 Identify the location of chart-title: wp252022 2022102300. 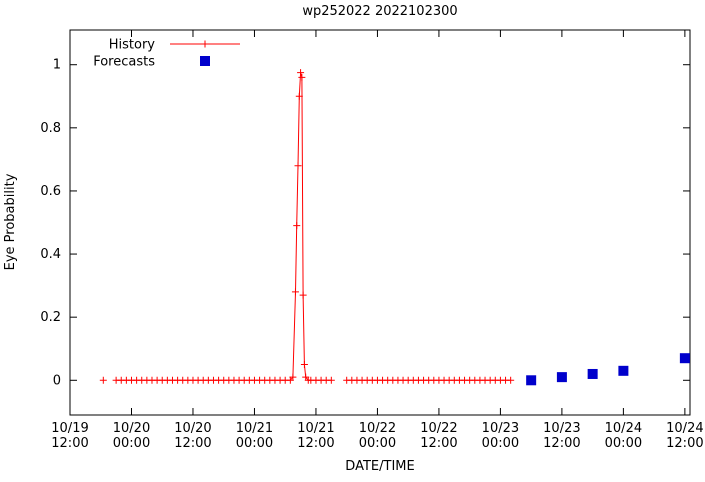
(379, 11).